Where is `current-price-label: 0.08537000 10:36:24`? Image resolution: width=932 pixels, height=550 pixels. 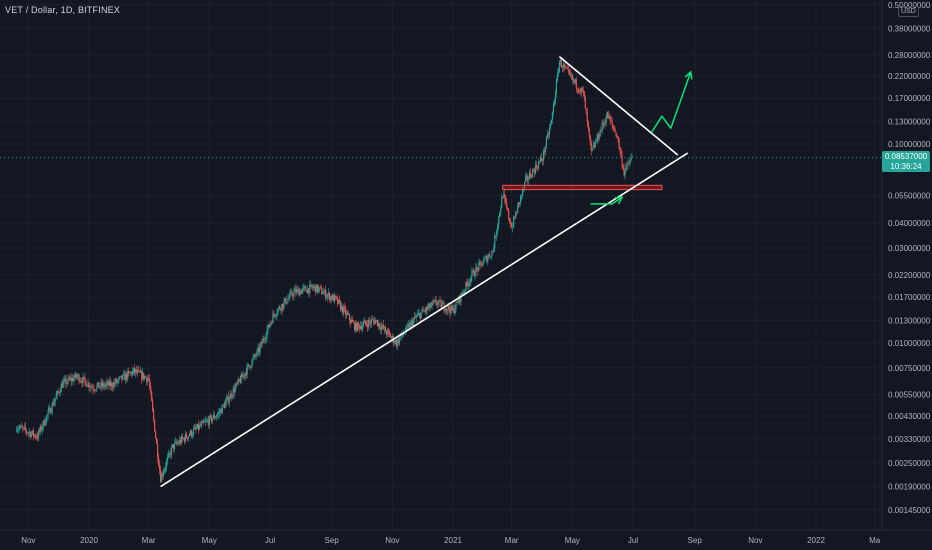 current-price-label: 0.08537000 10:36:24 is located at coordinates (906, 161).